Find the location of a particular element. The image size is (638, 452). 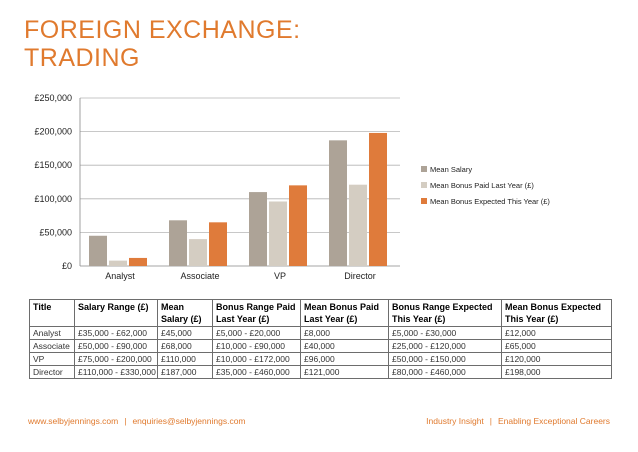

y-tick-label: £100,000 is located at coordinates (53, 199).